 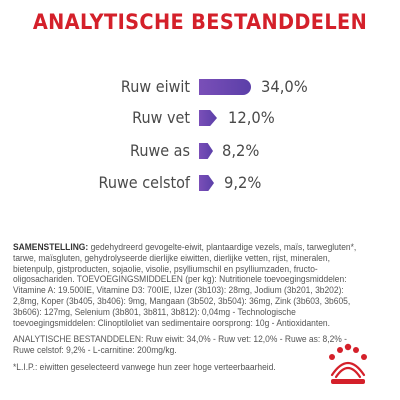 What do you see at coordinates (155, 86) in the screenshot?
I see `nutrient-label-protein: Ruw eiwit` at bounding box center [155, 86].